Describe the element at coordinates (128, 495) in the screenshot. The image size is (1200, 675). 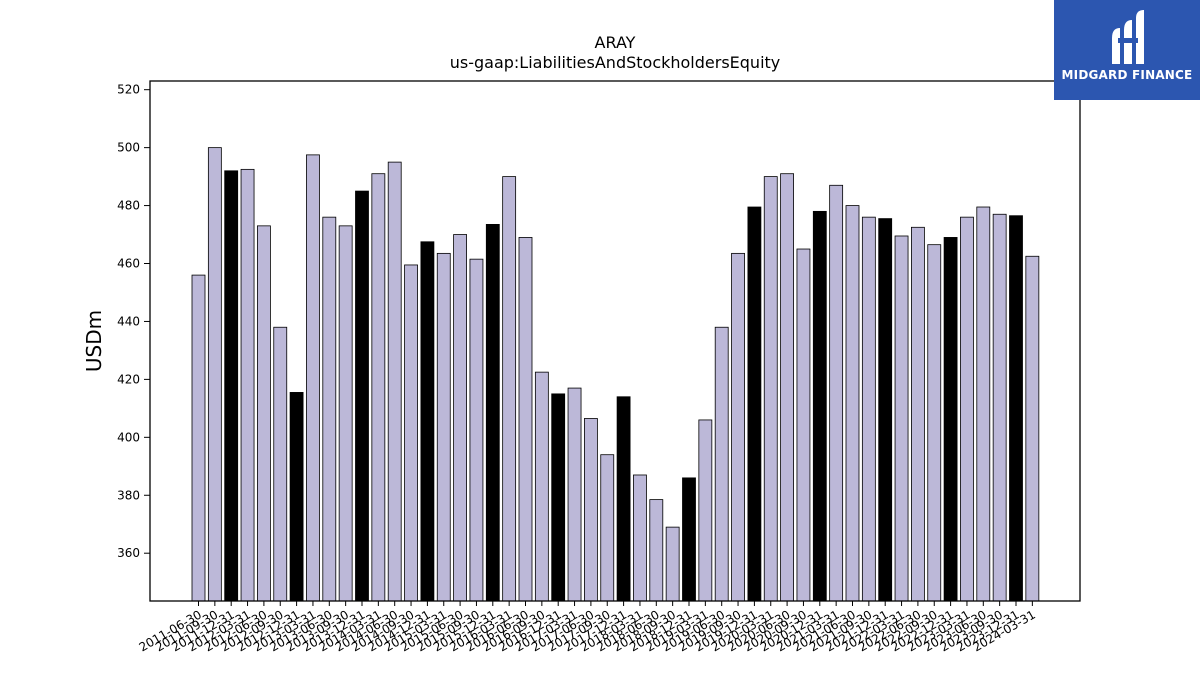
I see `y-tick-label: 380` at that location.